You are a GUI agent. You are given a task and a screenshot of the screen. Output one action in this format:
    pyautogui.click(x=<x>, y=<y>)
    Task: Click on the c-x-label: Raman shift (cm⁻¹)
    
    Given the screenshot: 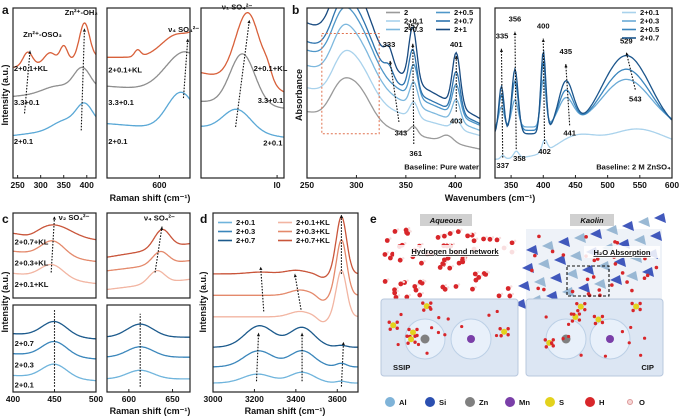 What is the action you would take?
    pyautogui.click(x=150, y=411)
    